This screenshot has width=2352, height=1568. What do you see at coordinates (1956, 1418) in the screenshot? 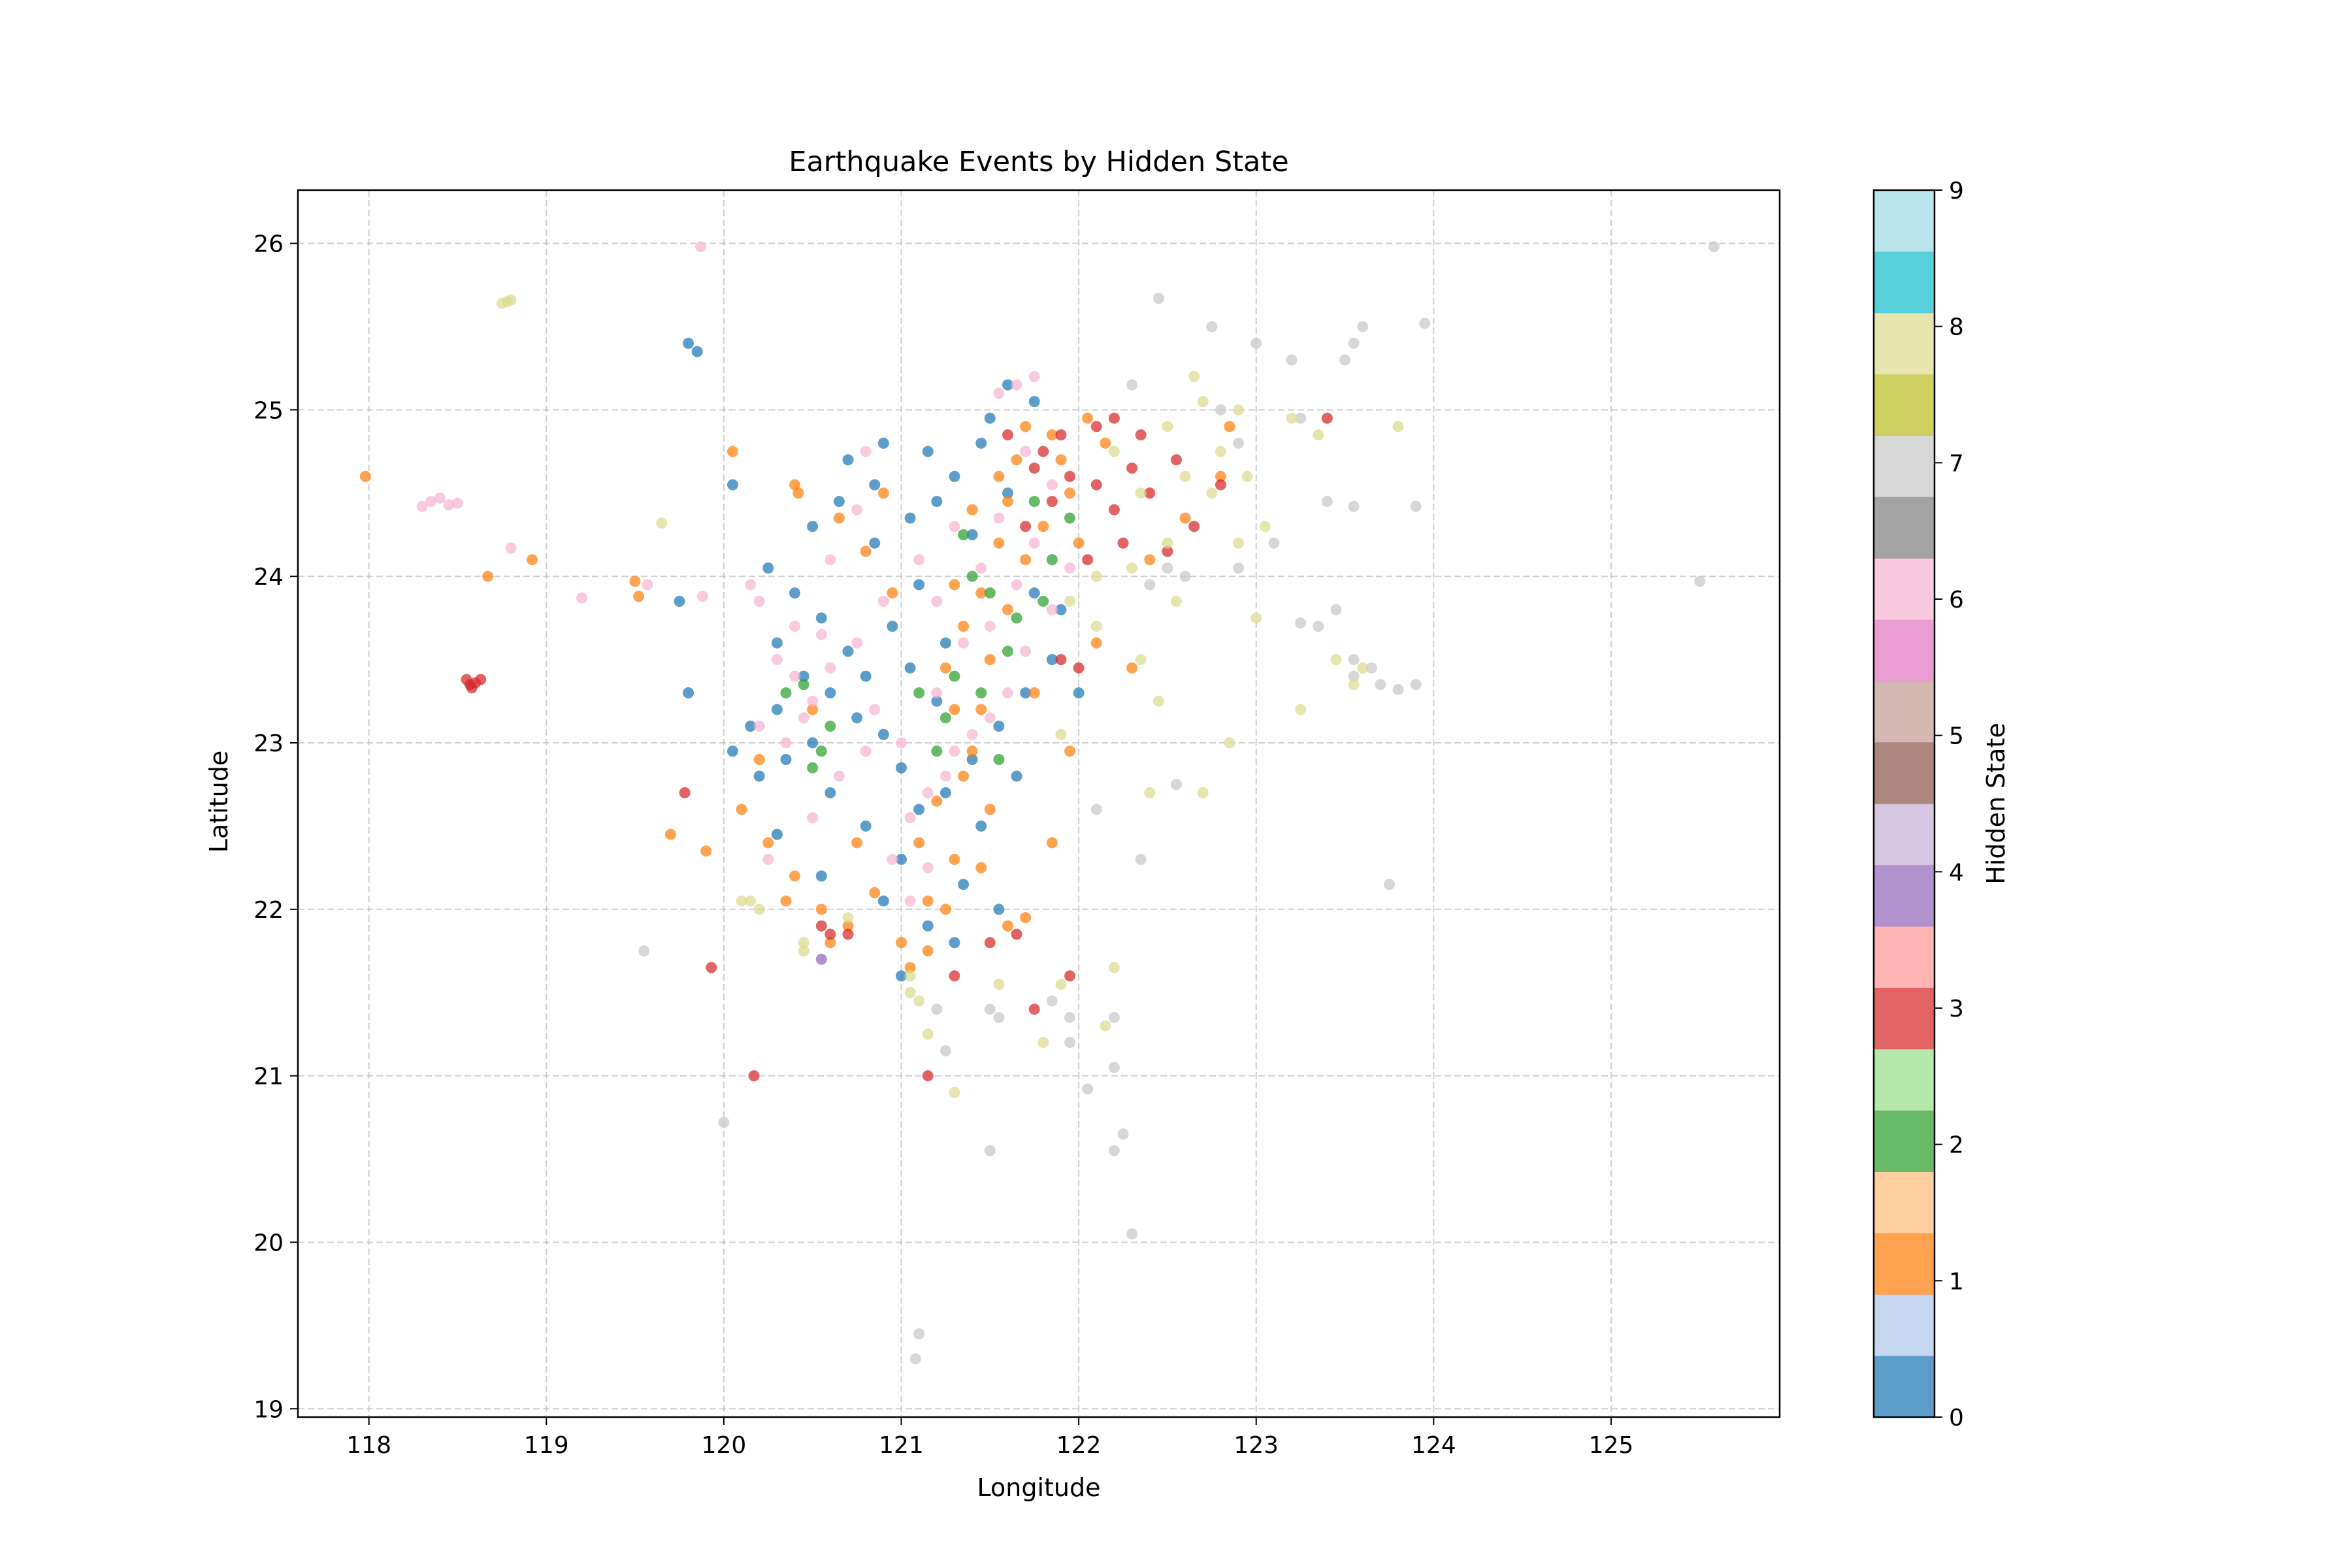
I see `colorbar-tick-label: 0` at bounding box center [1956, 1418].